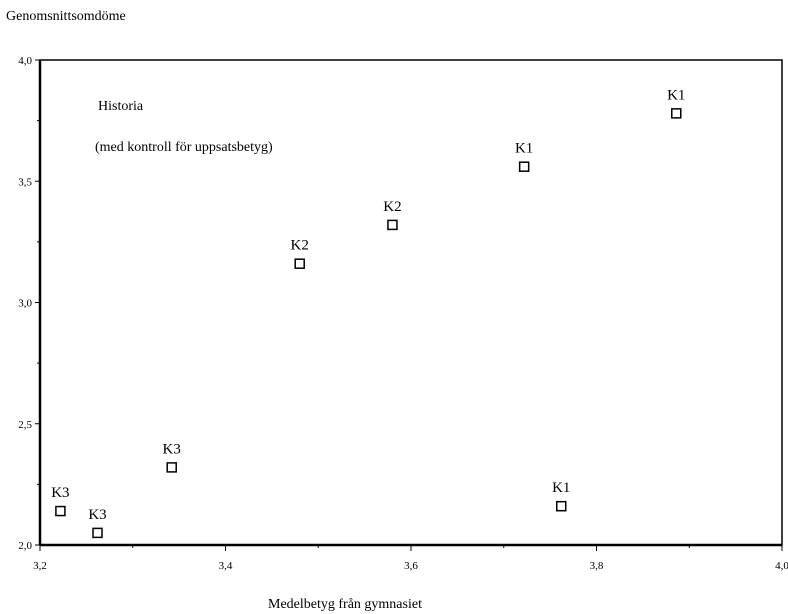  I want to click on y-tick-label: 4,0, so click(25, 61).